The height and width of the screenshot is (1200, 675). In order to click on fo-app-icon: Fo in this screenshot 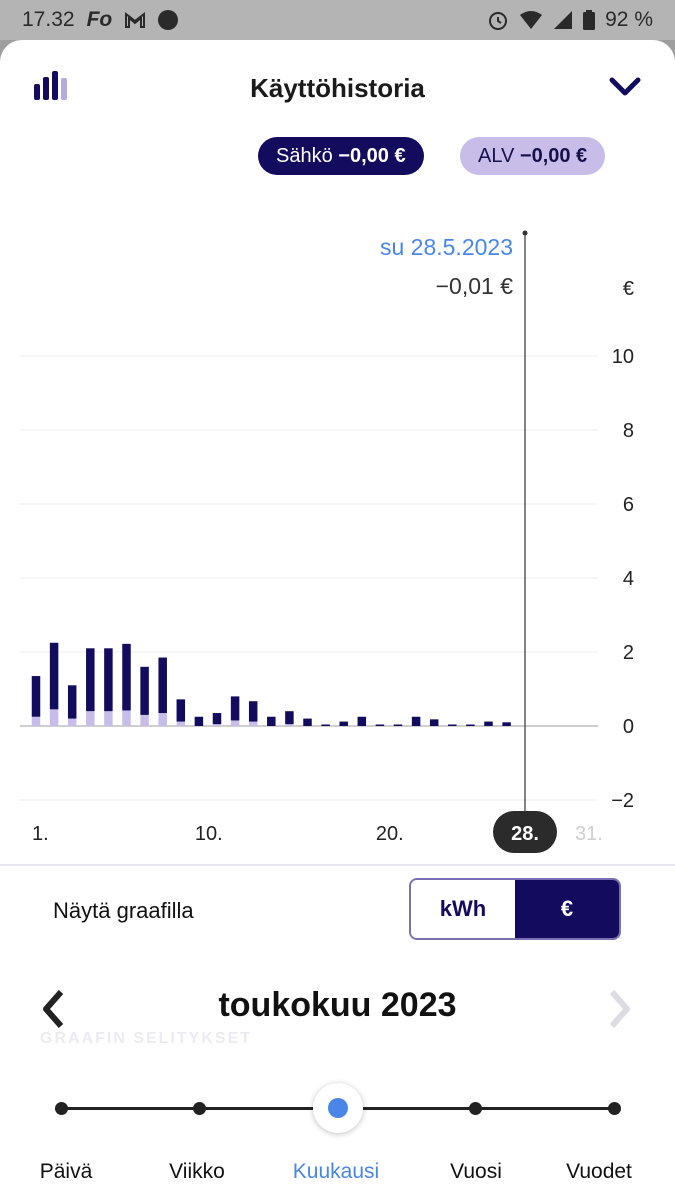, I will do `click(99, 19)`.